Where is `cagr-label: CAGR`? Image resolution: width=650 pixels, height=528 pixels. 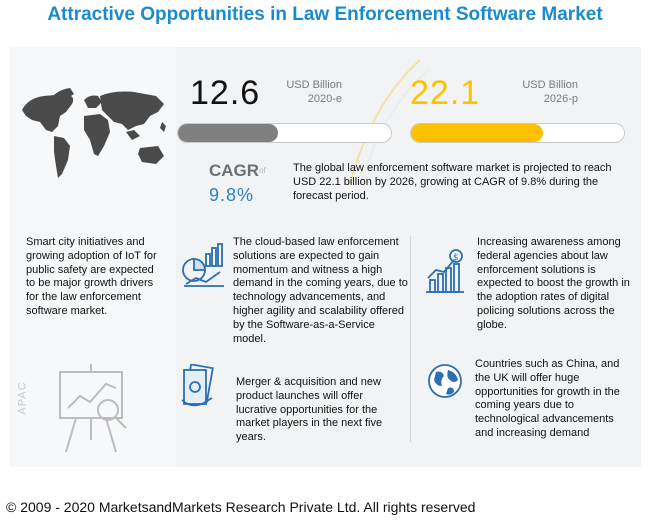
cagr-label: CAGR is located at coordinates (234, 170).